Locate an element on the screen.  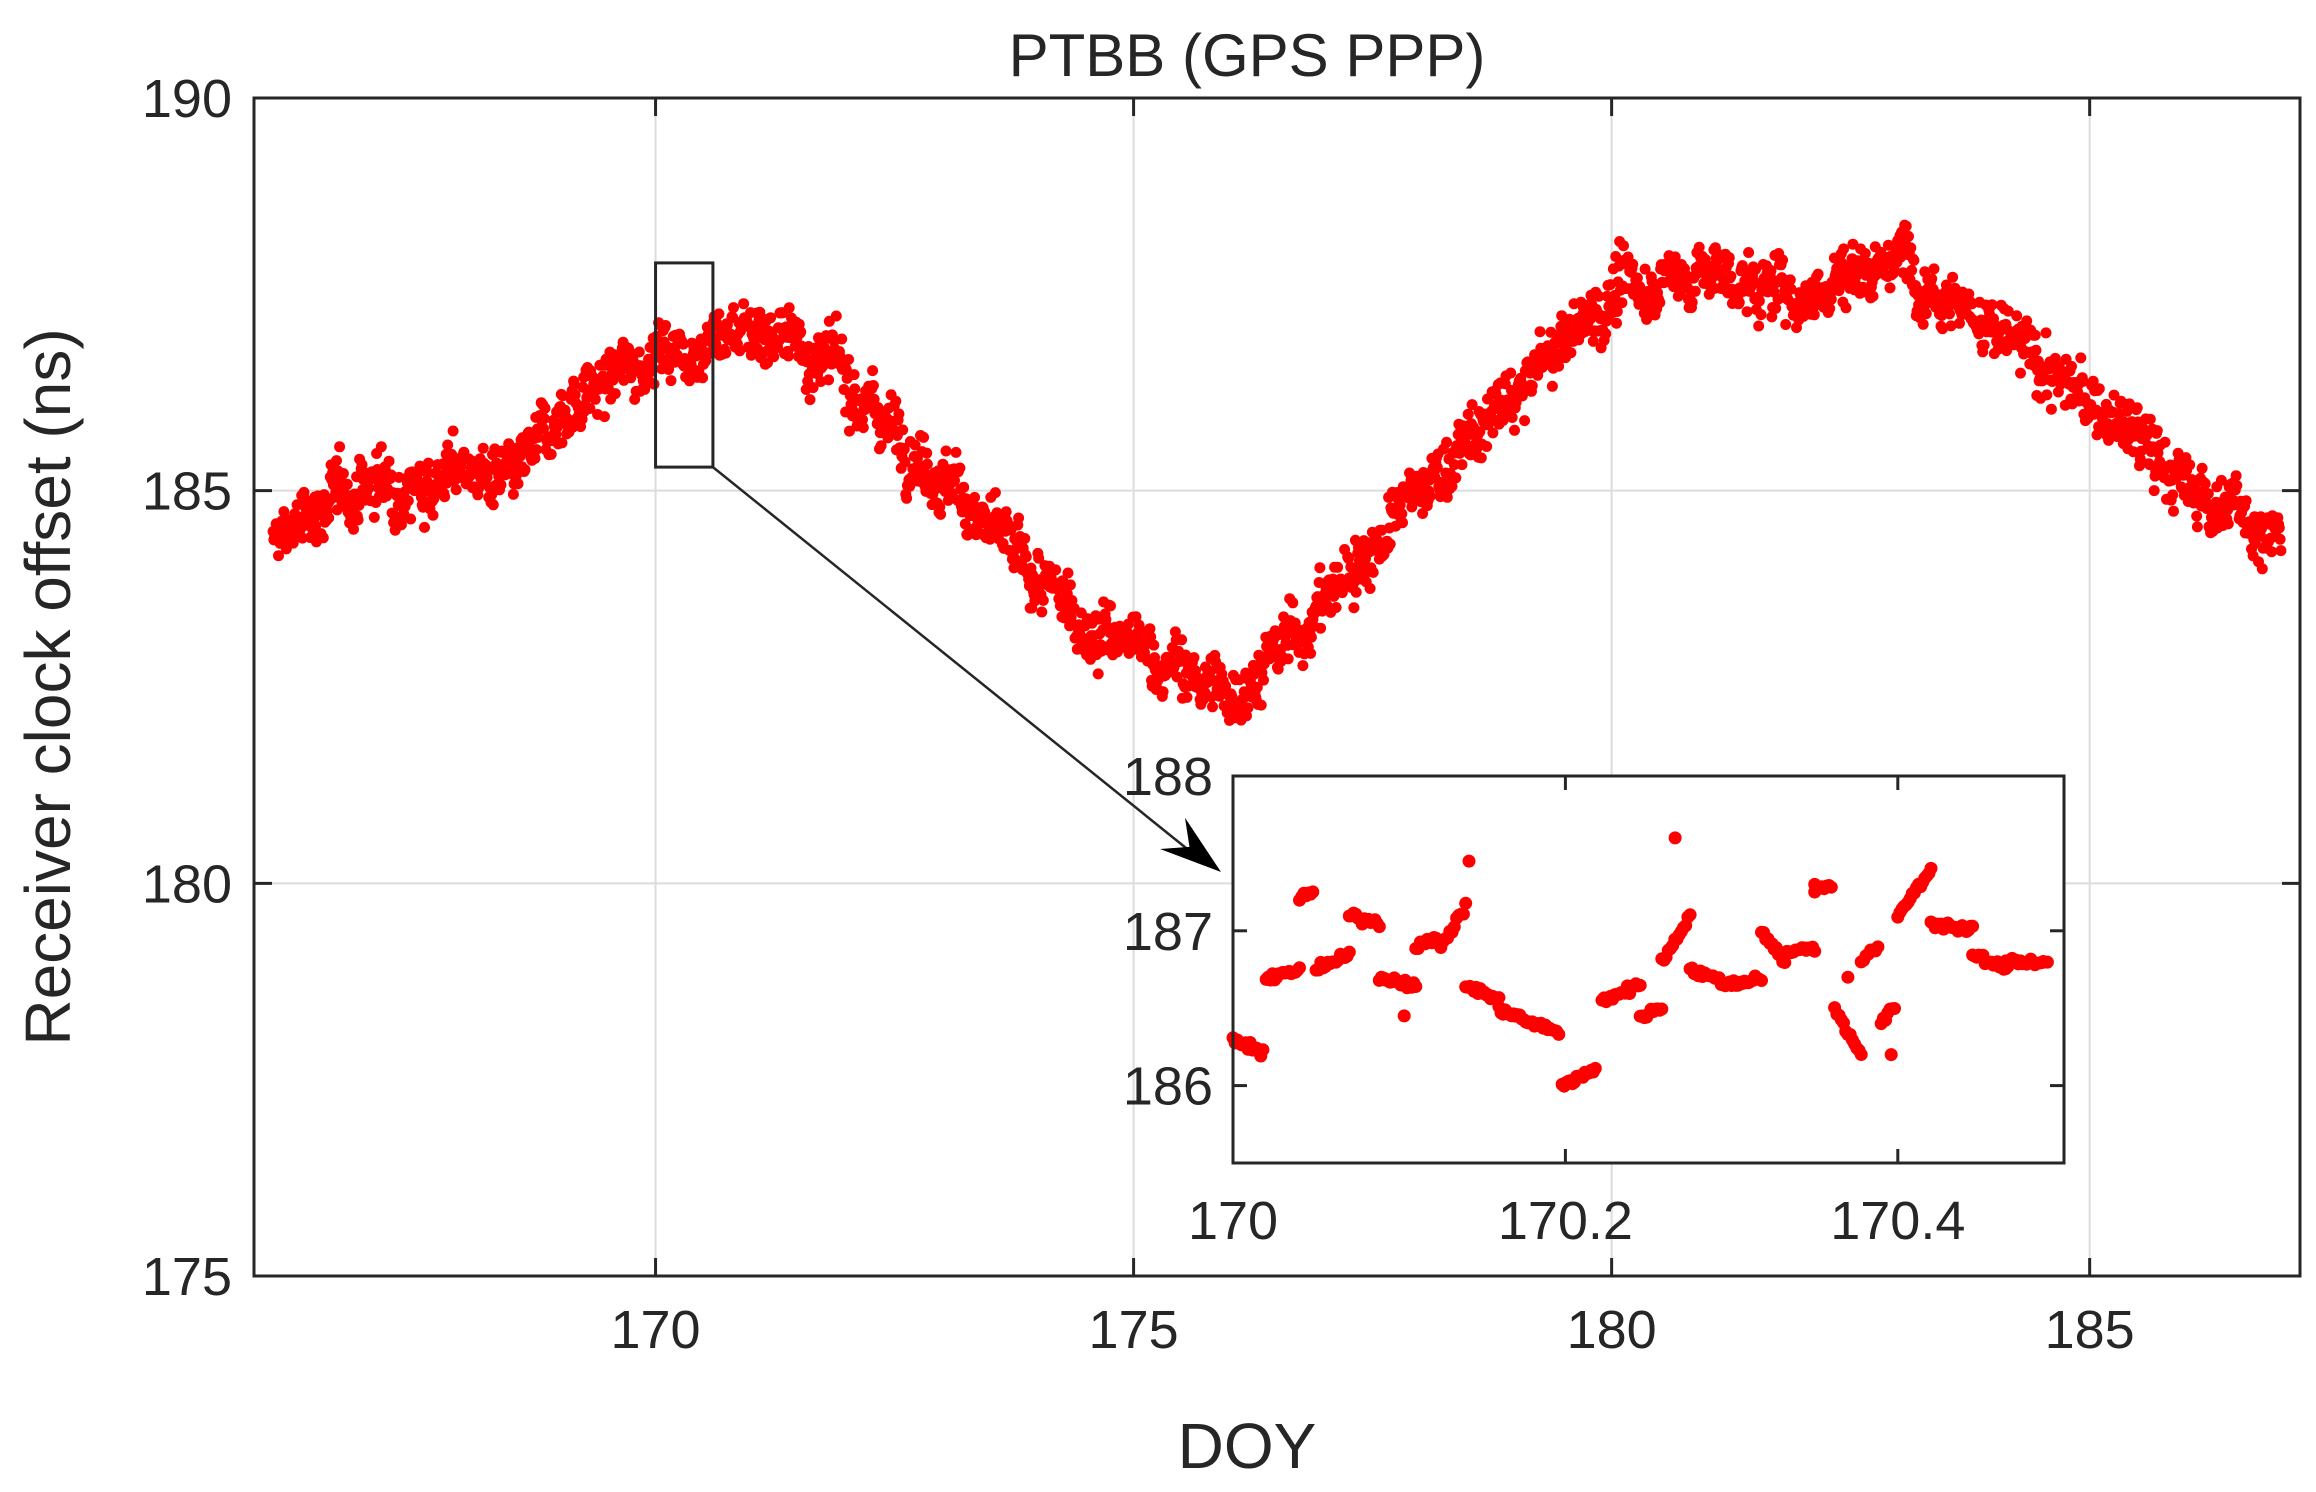
inset-x-tick-label: 170.2 is located at coordinates (1565, 1221).